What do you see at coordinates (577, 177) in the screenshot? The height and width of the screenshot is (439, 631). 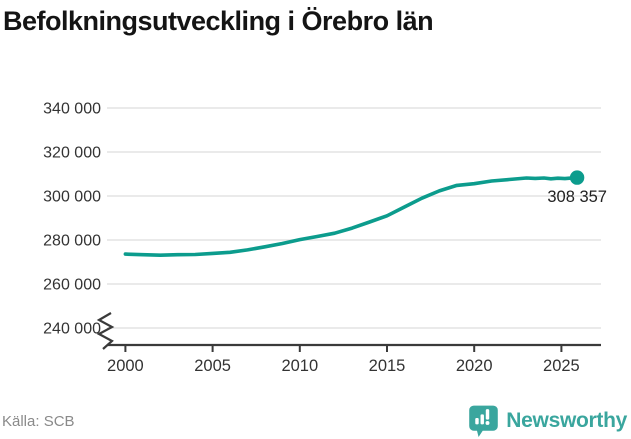 I see `endpoint-dot` at bounding box center [577, 177].